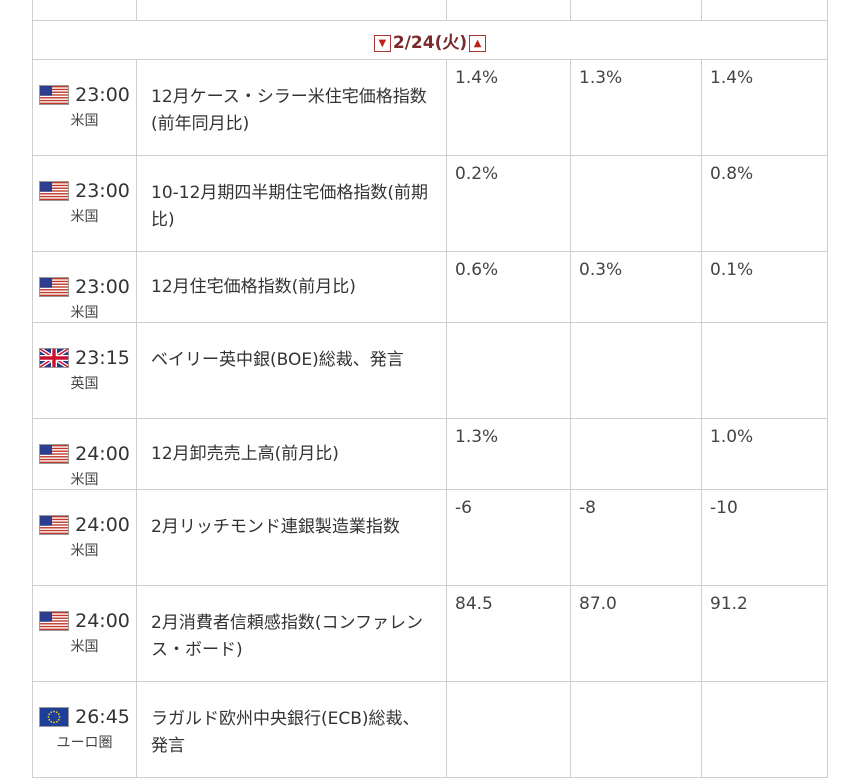 This screenshot has height=780, width=842. What do you see at coordinates (291, 729) in the screenshot?
I see `event-name: ラガルド欧州中央銀行(ECB)総裁、発言` at bounding box center [291, 729].